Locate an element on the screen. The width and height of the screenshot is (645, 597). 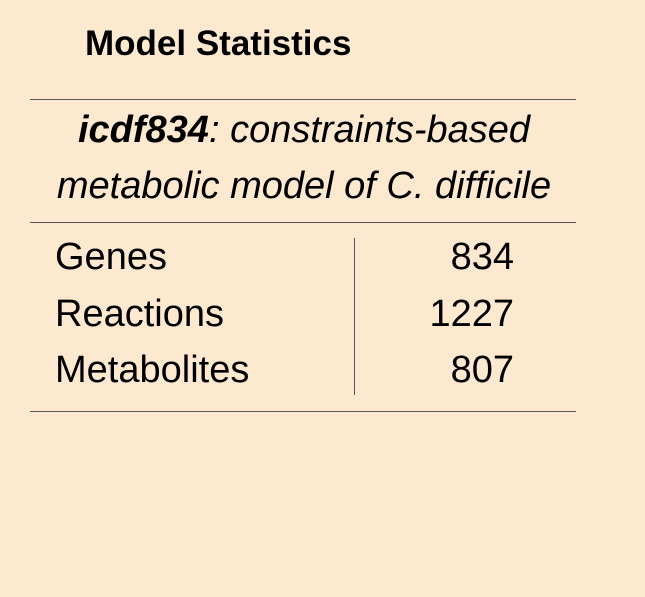
column-divider is located at coordinates (354, 316).